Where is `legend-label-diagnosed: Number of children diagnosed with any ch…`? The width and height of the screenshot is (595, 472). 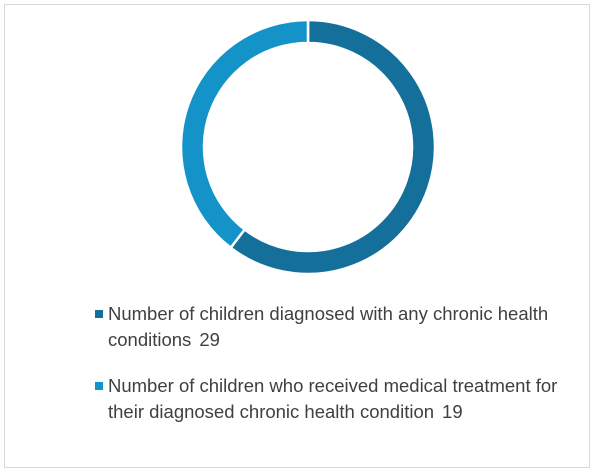
legend-label-diagnosed: Number of children diagnosed with any ch… is located at coordinates (328, 326).